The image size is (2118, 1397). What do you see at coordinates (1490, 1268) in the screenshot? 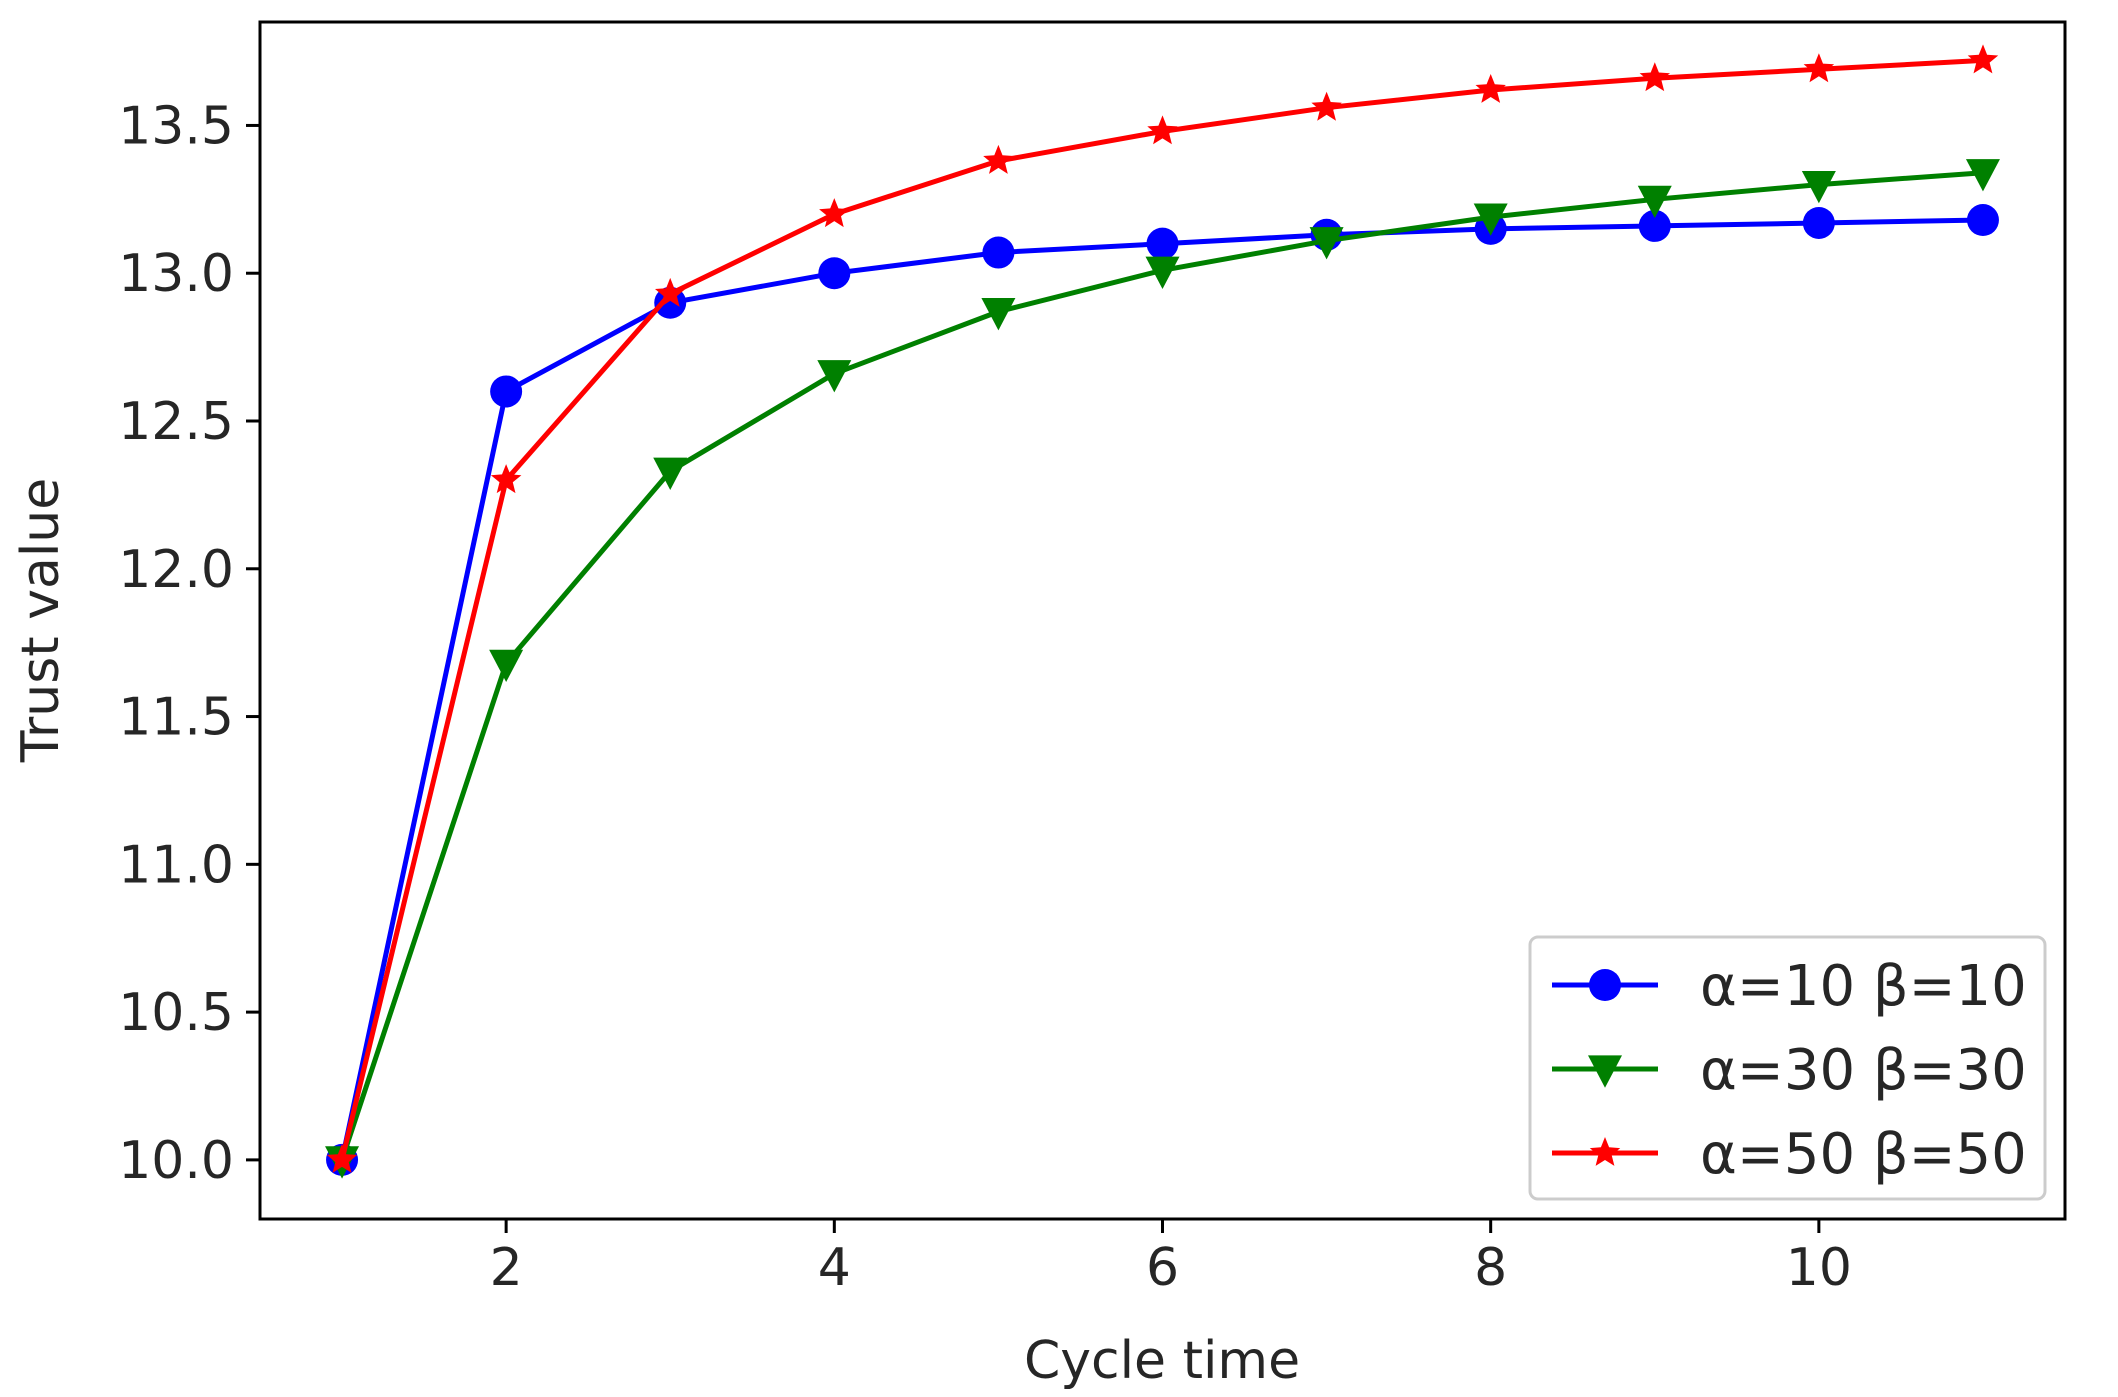
I see `x-tick-label: 8` at bounding box center [1490, 1268].